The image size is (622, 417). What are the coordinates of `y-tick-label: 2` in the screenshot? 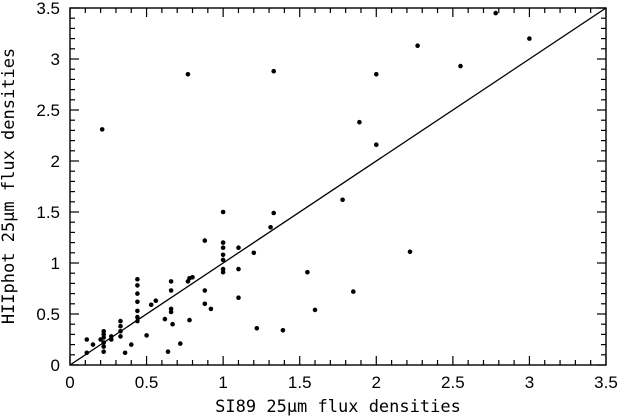 It's located at (55, 161).